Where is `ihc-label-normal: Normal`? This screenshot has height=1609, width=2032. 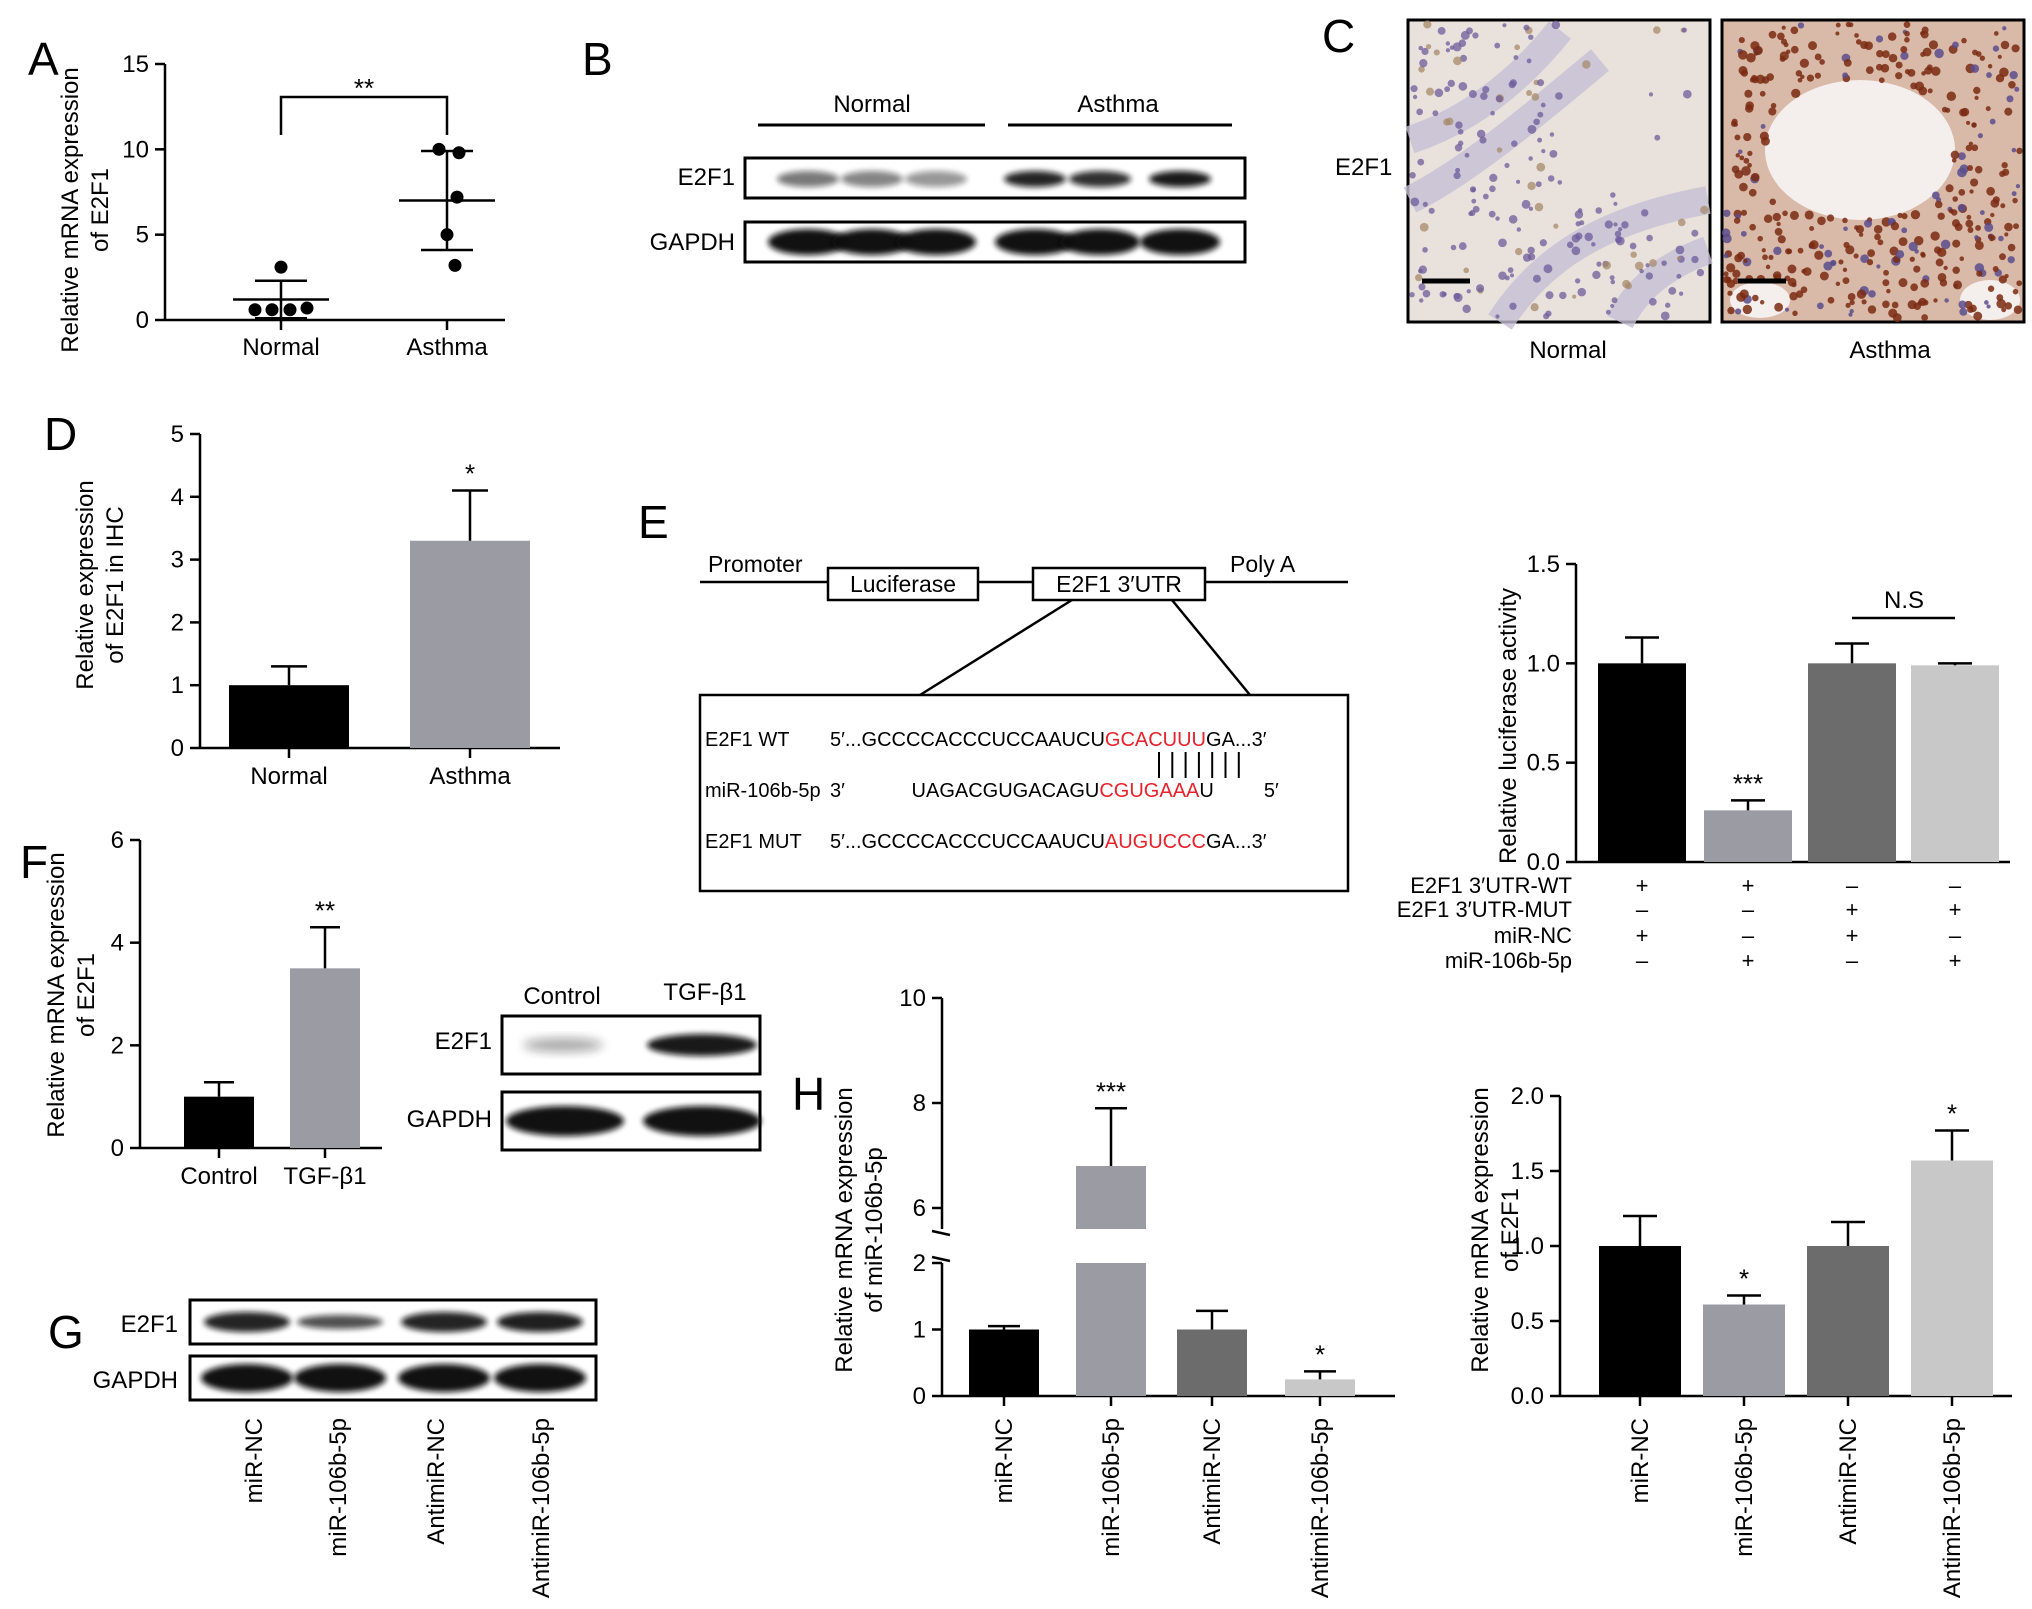 ihc-label-normal: Normal is located at coordinates (1567, 350).